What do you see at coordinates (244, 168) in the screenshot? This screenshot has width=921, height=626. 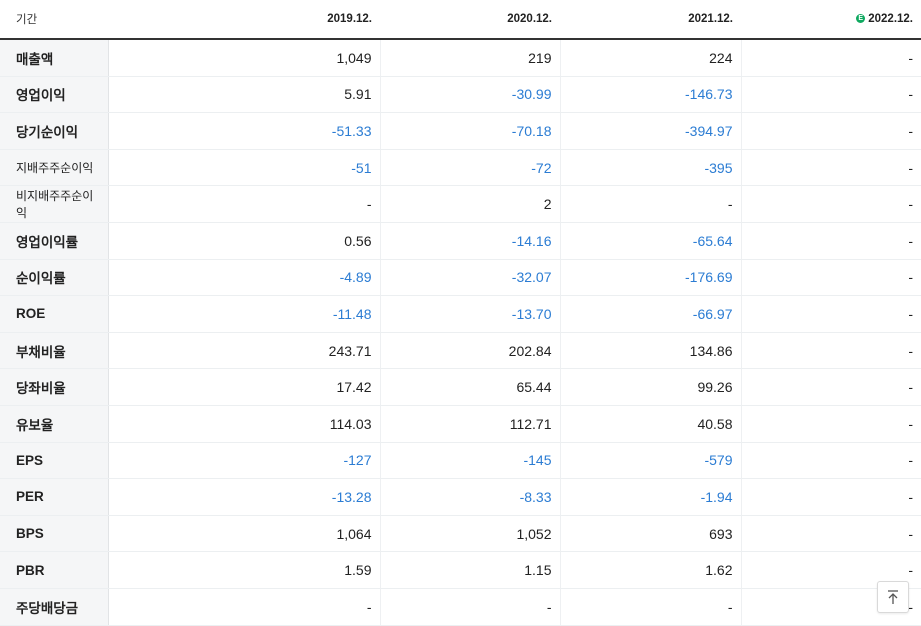 I see `cell-value: -51` at bounding box center [244, 168].